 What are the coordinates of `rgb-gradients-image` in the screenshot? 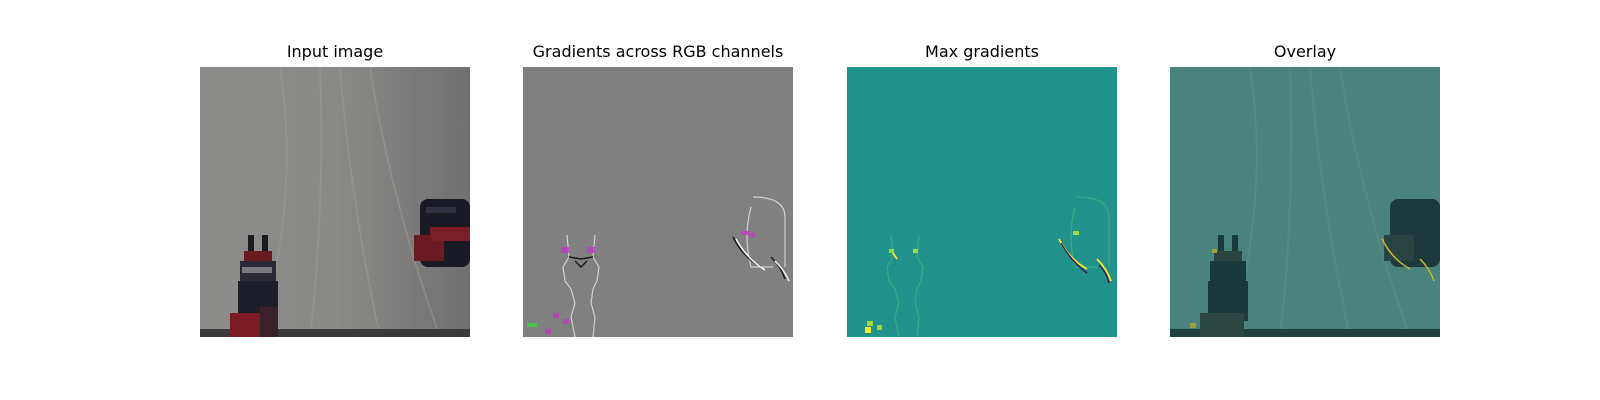 It's located at (658, 202).